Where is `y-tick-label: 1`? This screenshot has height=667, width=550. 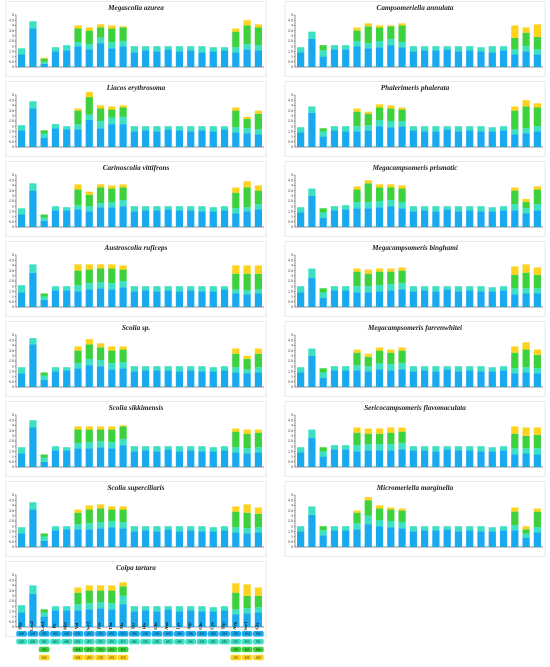 y-tick-label: 1 is located at coordinates (292, 537).